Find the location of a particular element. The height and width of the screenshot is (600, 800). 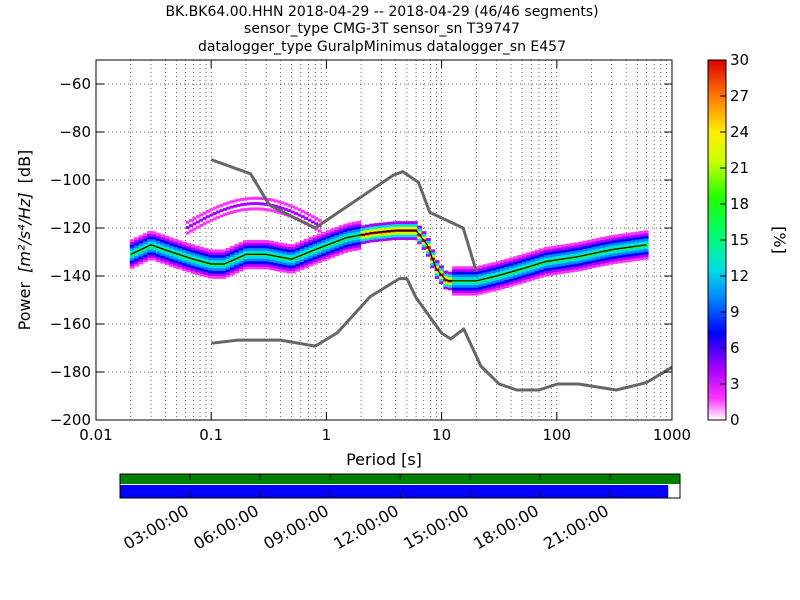

timeline-tick-label: 09:00:00 is located at coordinates (296, 527).